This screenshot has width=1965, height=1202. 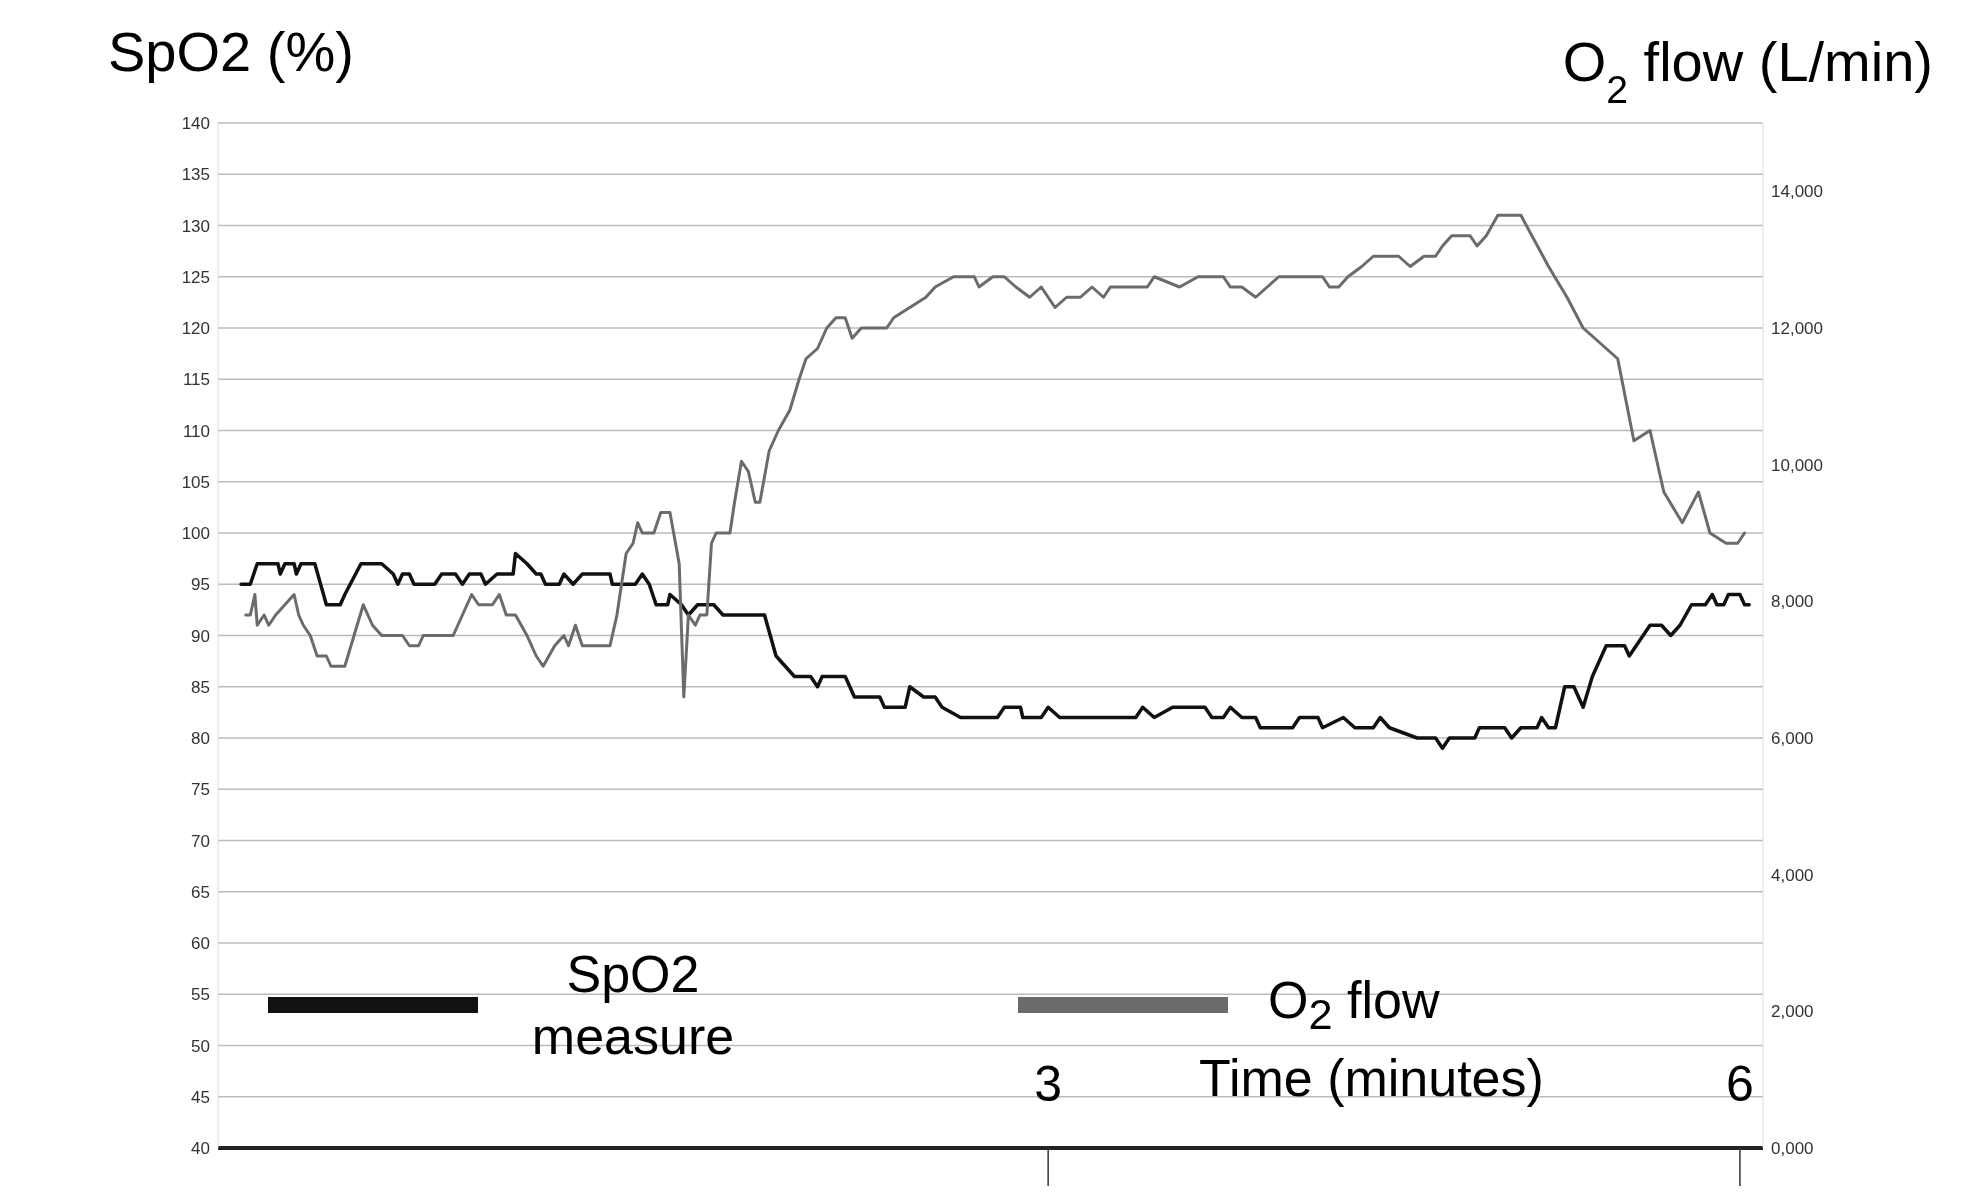 I want to click on y-tick-label: 140, so click(x=195, y=124).